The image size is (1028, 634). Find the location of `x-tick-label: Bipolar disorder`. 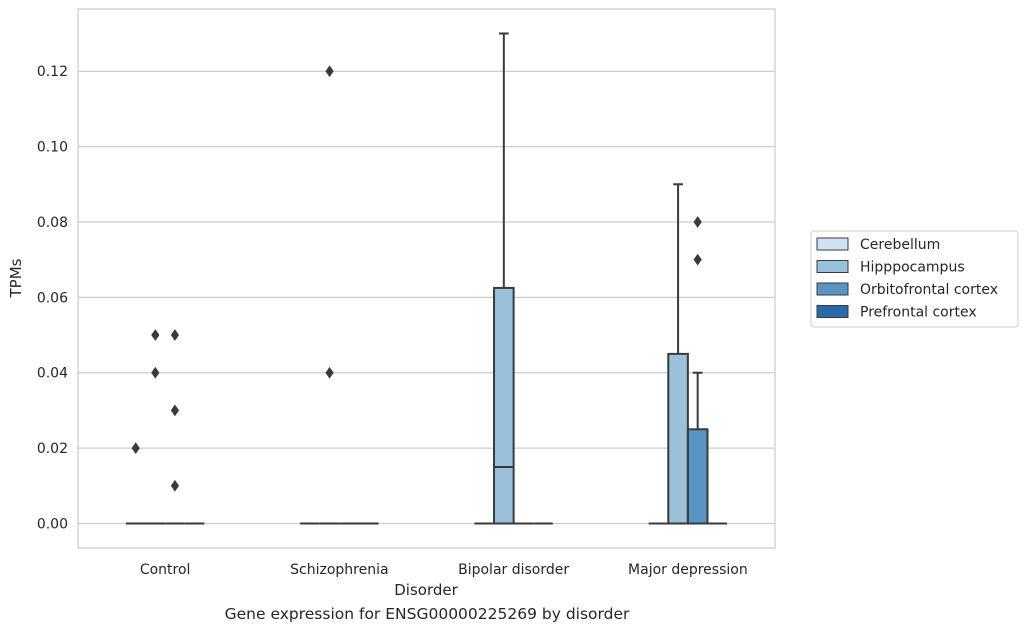

x-tick-label: Bipolar disorder is located at coordinates (513, 570).